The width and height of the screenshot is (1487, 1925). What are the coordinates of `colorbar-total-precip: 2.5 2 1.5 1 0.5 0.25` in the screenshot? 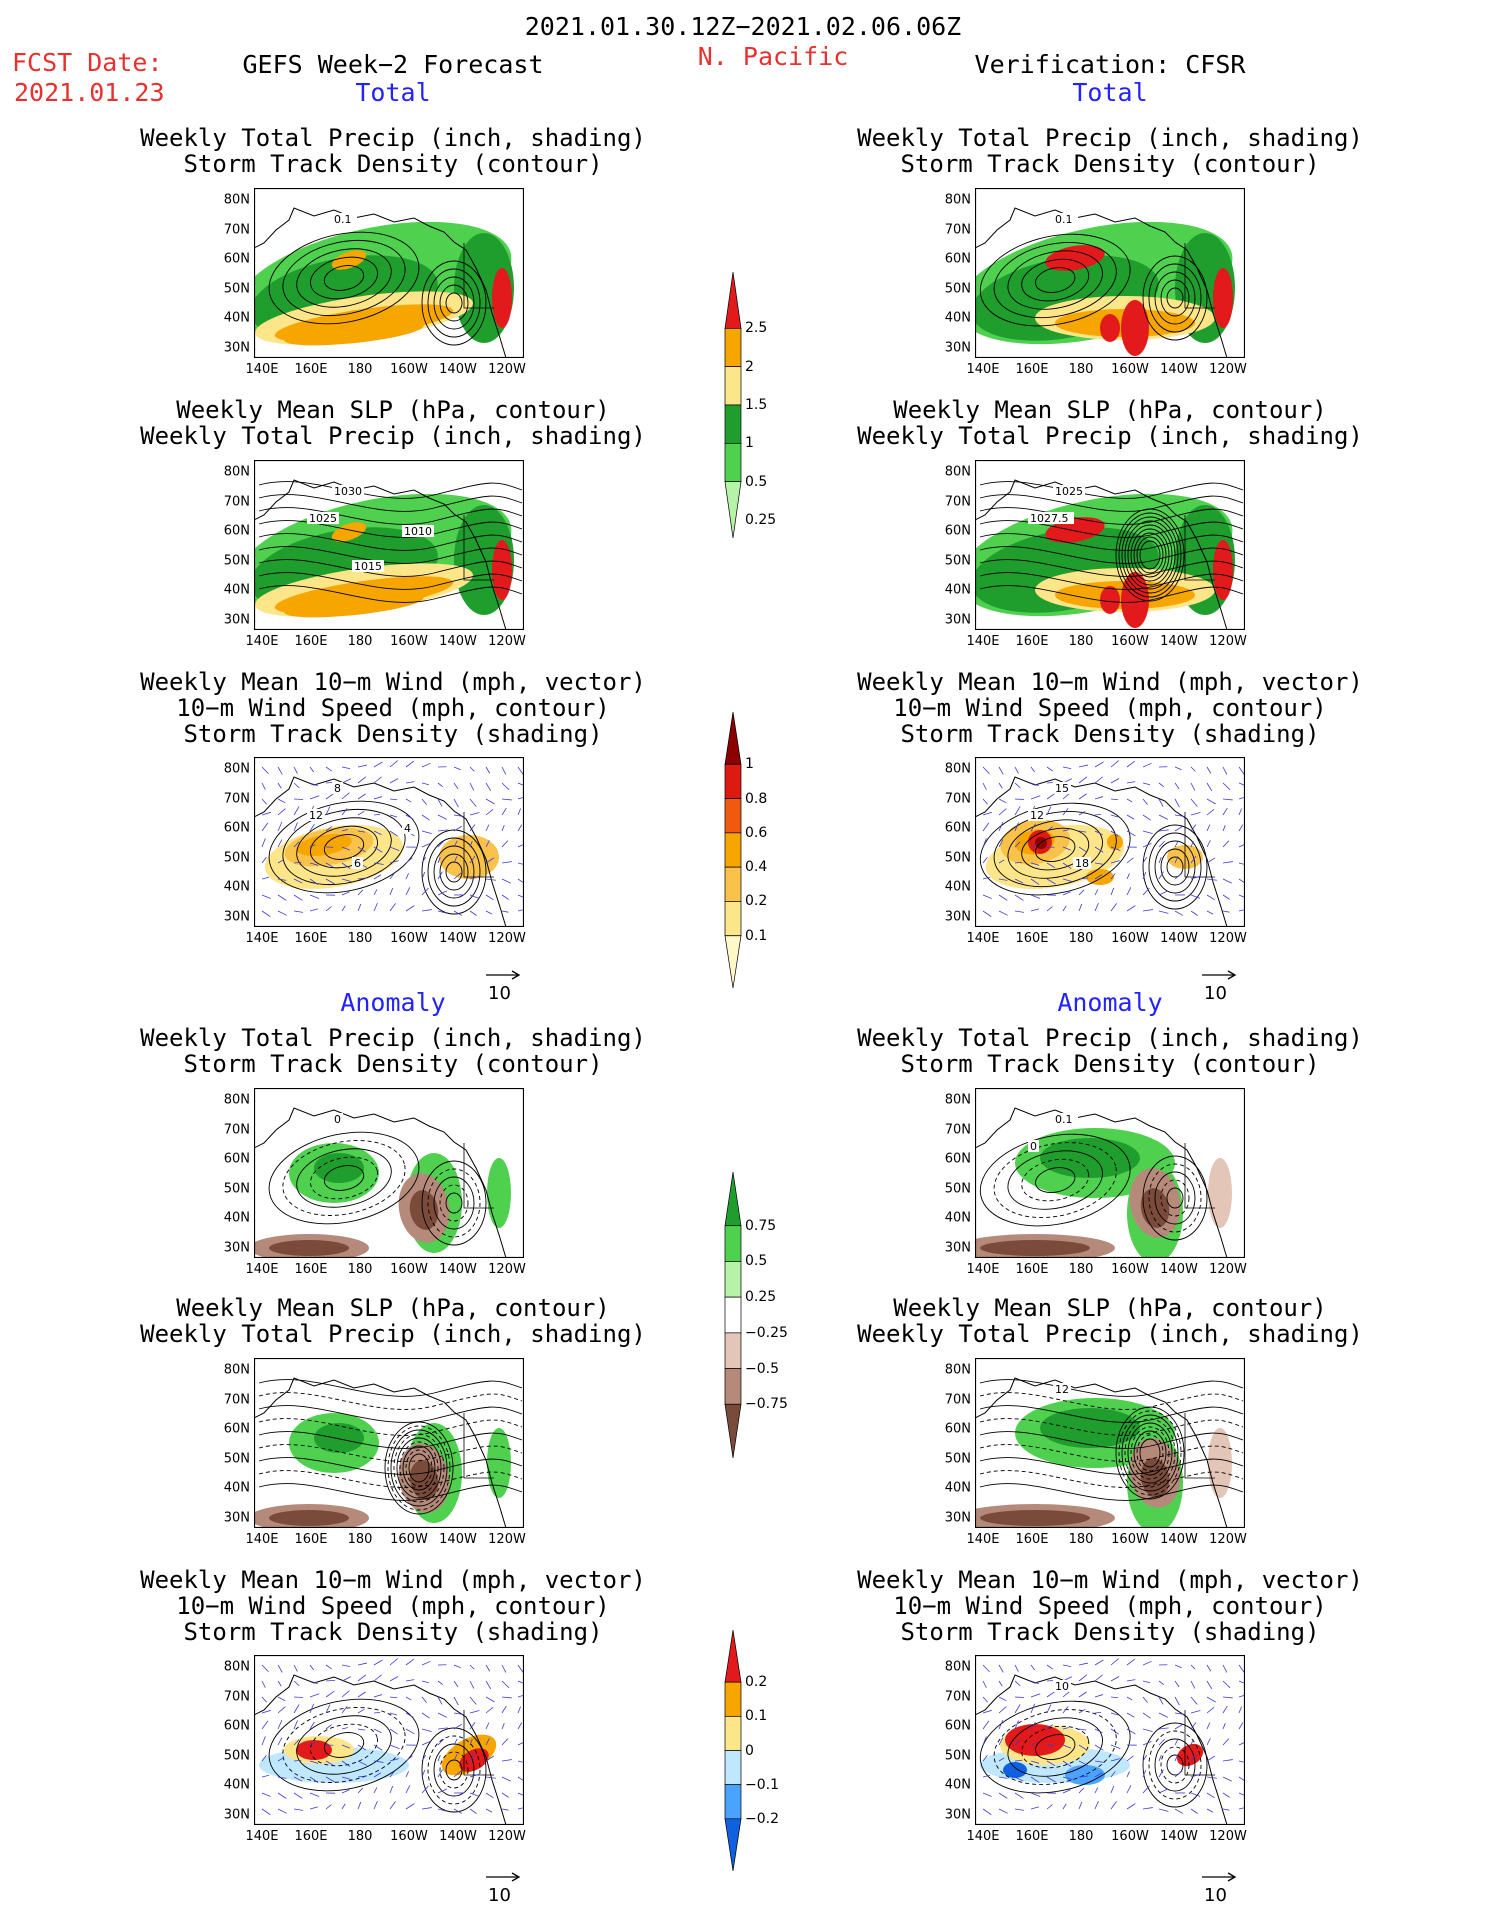 It's located at (749, 407).